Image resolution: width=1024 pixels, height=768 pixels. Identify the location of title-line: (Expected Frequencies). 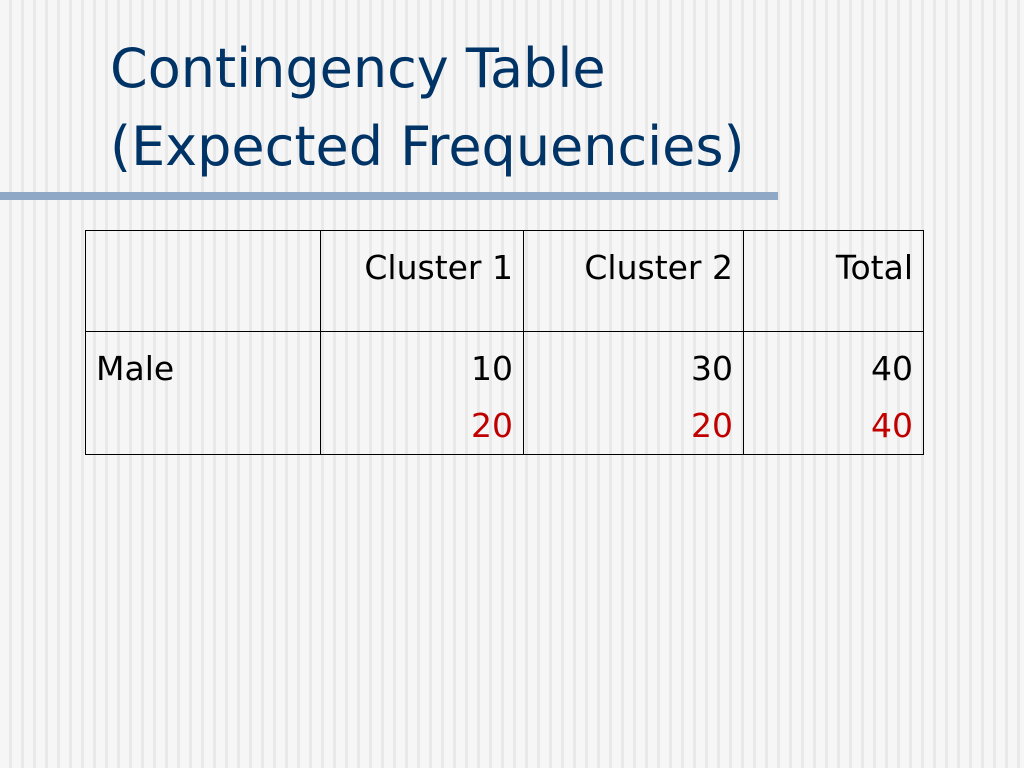
(427, 146).